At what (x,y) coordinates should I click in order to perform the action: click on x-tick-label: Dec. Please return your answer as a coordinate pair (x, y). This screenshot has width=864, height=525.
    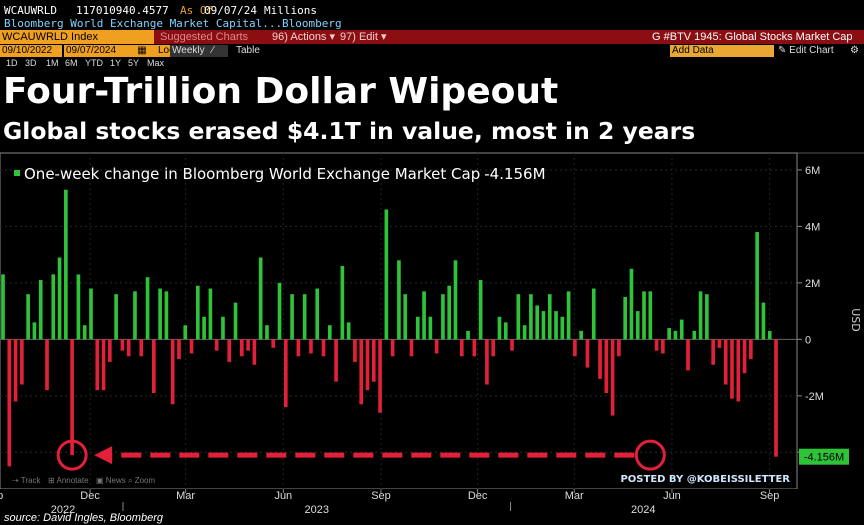
    Looking at the image, I should click on (478, 496).